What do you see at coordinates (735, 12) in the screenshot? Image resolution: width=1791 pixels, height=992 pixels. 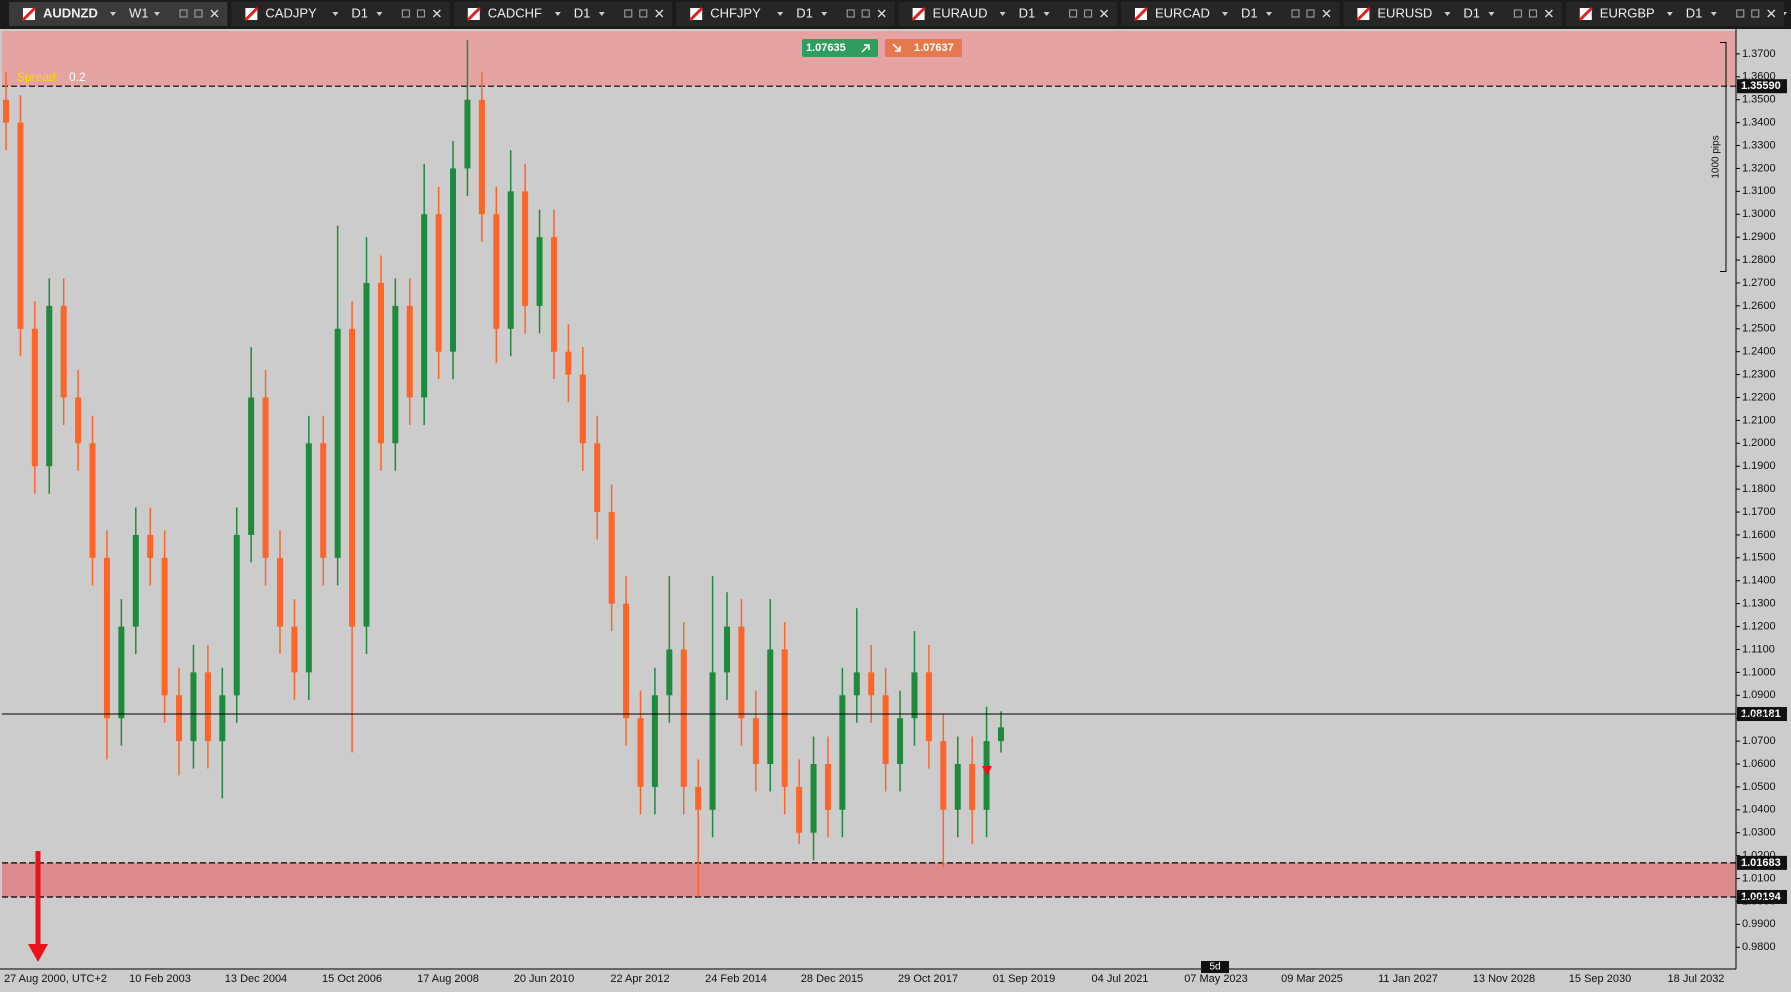 I see `tab-symbol: CHFJPY` at bounding box center [735, 12].